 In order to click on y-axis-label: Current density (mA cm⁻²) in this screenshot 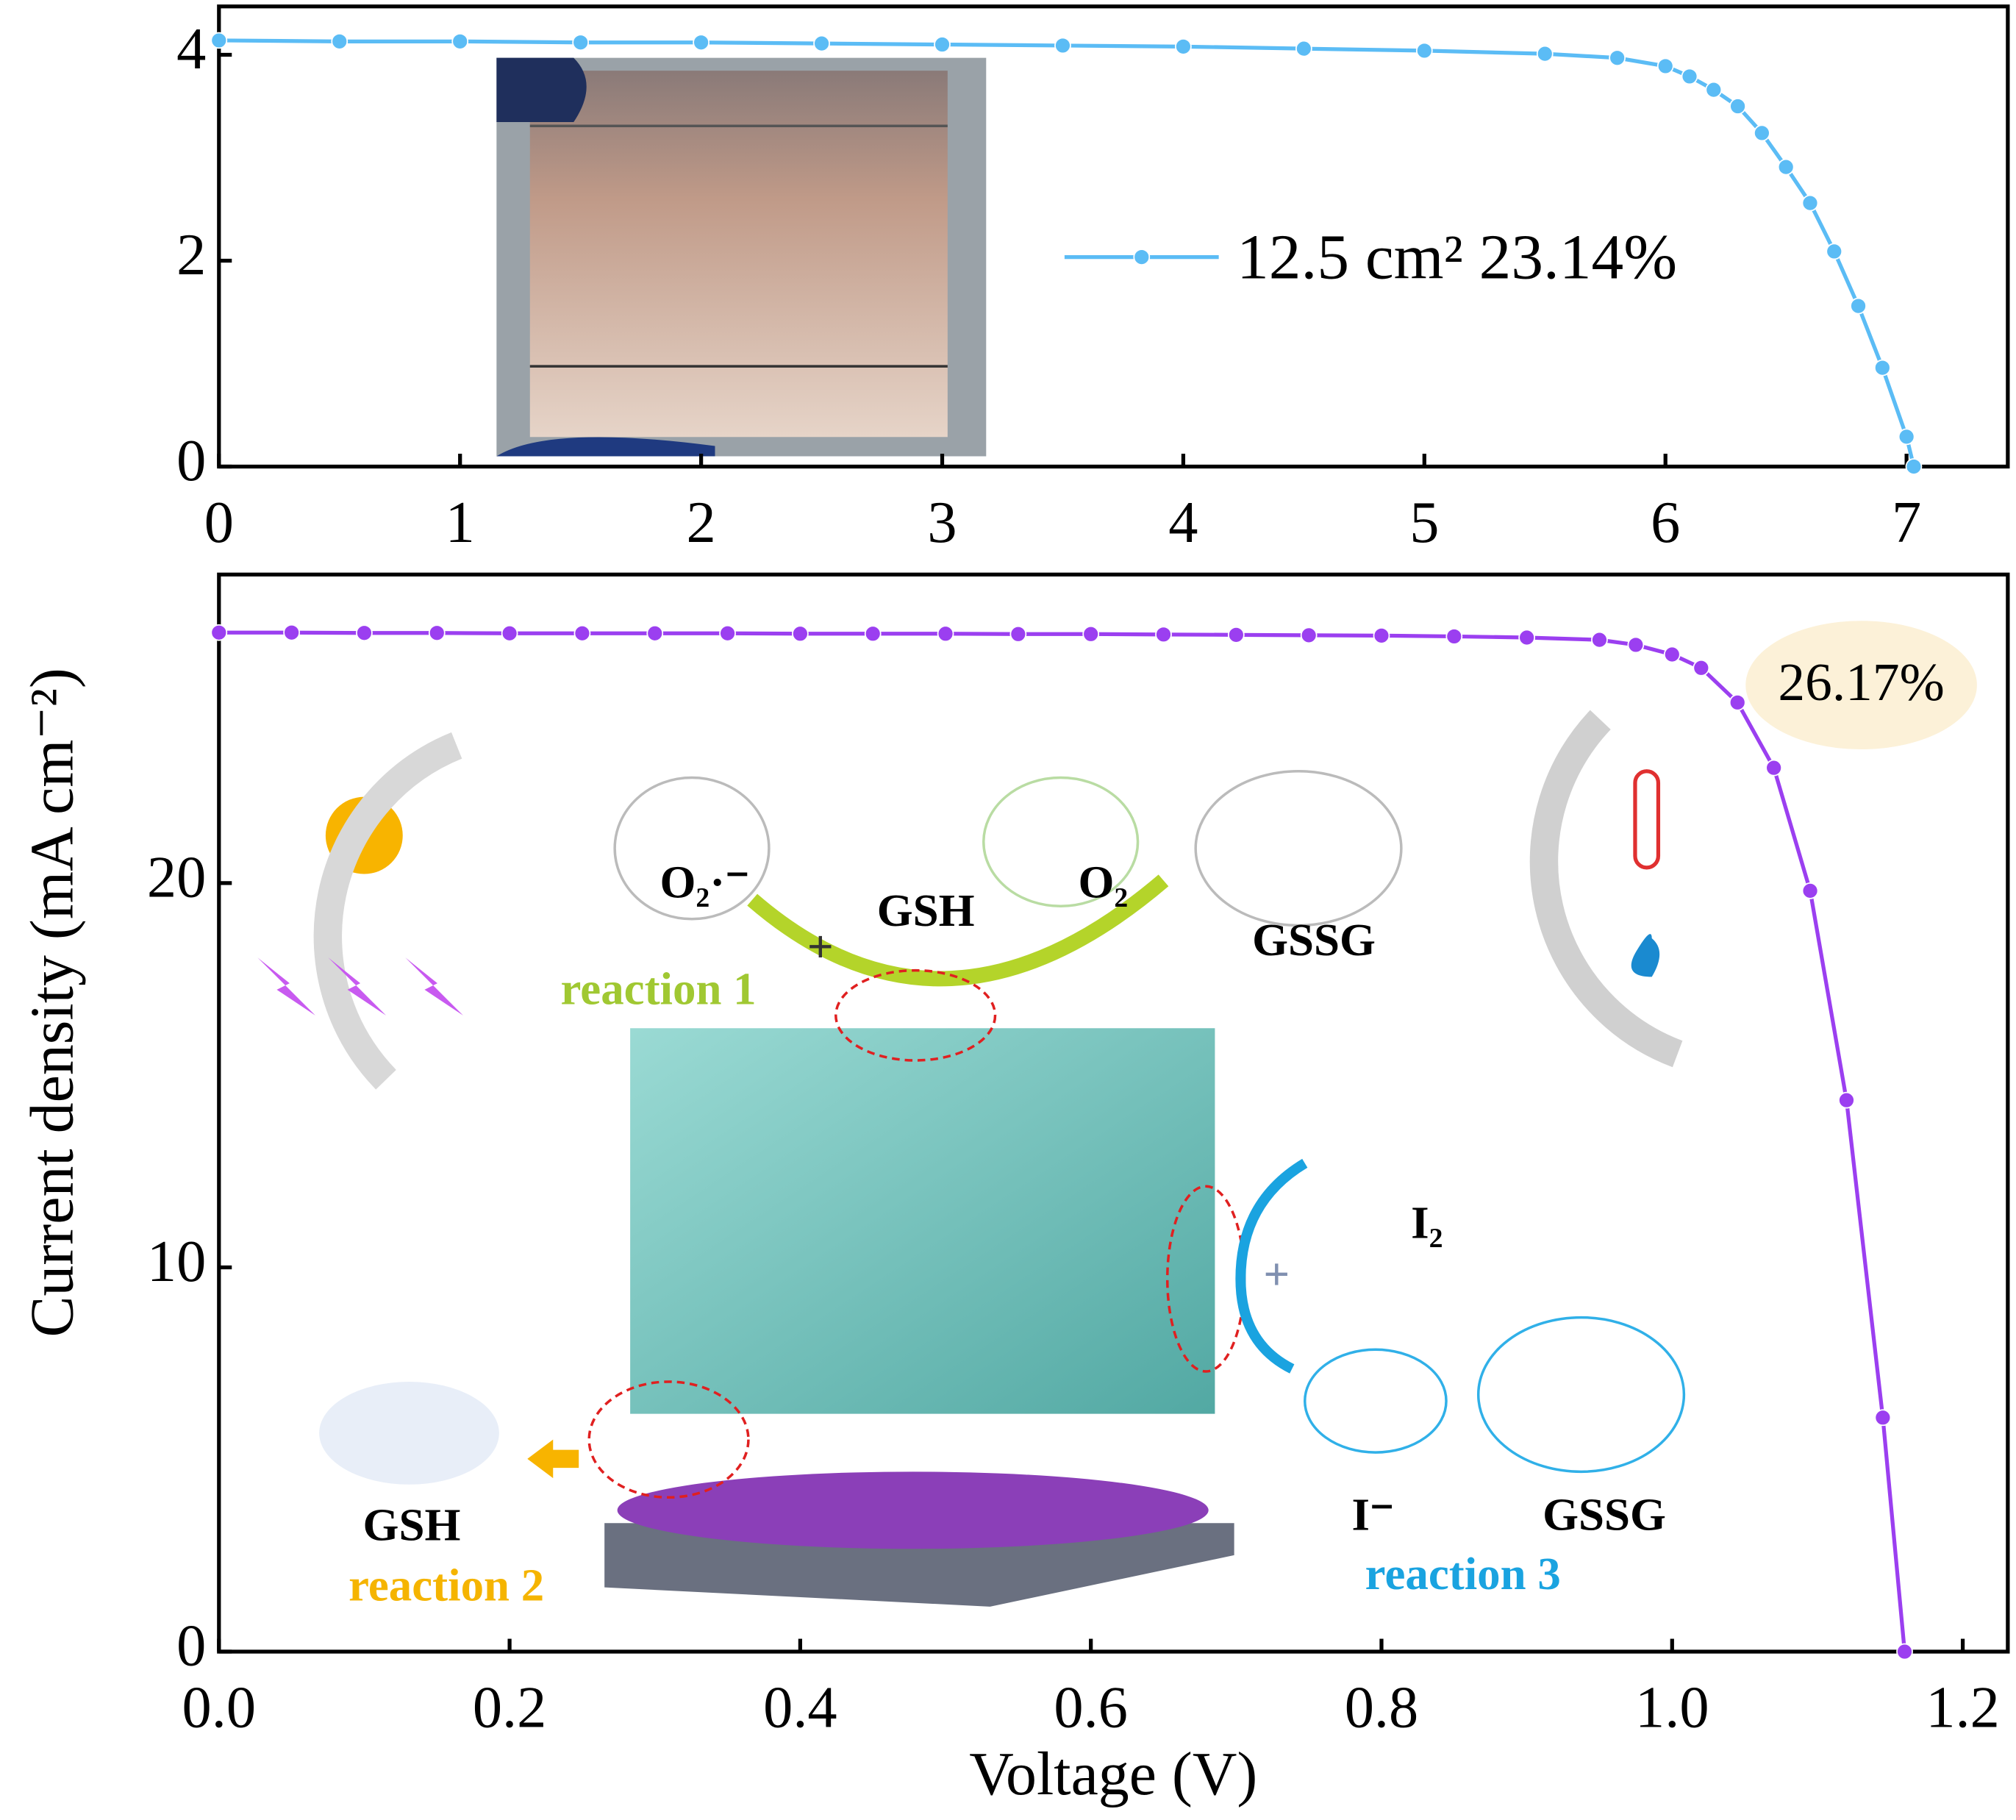, I will do `click(52, 1002)`.